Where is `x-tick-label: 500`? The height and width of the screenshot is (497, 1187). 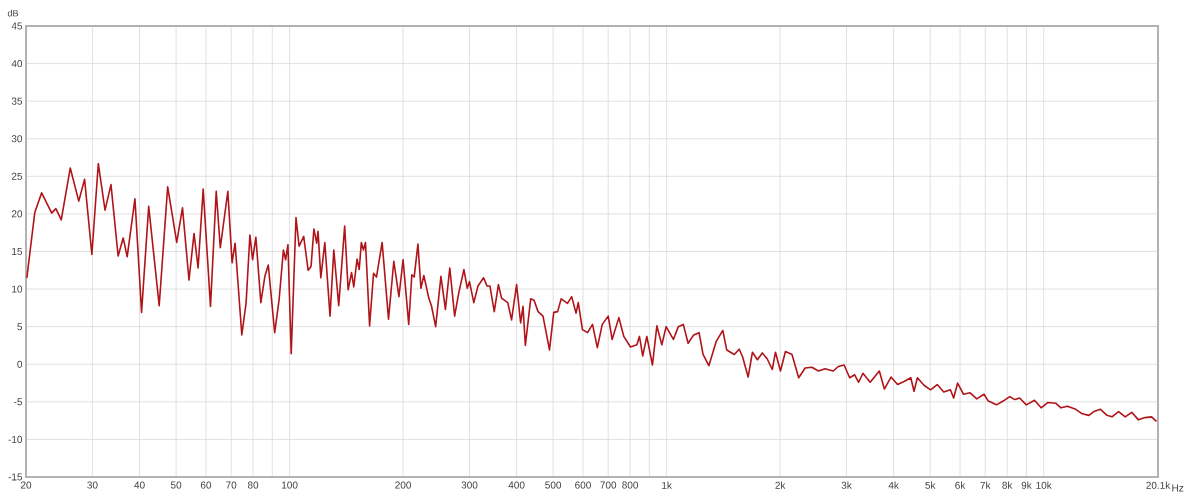 x-tick-label: 500 is located at coordinates (553, 485).